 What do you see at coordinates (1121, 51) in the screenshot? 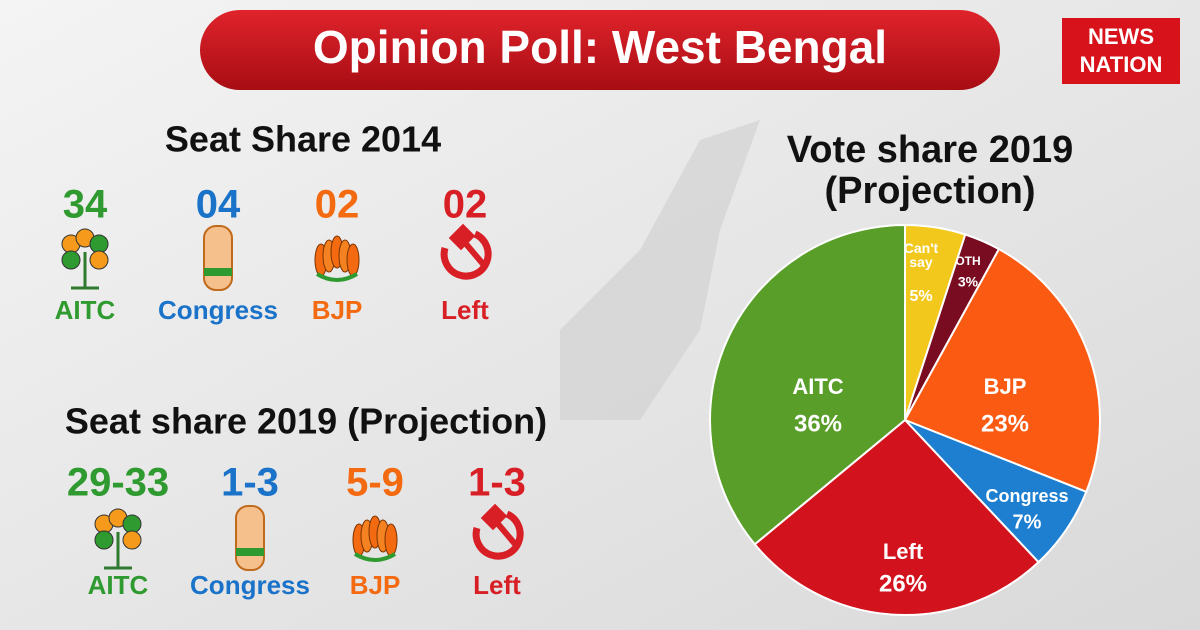
I see `logo-box` at bounding box center [1121, 51].